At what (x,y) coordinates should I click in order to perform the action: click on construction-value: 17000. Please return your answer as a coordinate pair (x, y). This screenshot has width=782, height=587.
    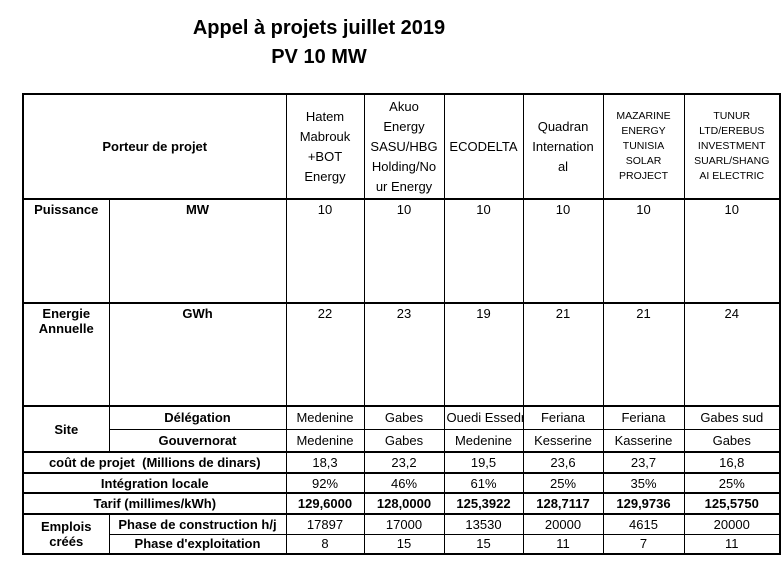
    Looking at the image, I should click on (404, 524).